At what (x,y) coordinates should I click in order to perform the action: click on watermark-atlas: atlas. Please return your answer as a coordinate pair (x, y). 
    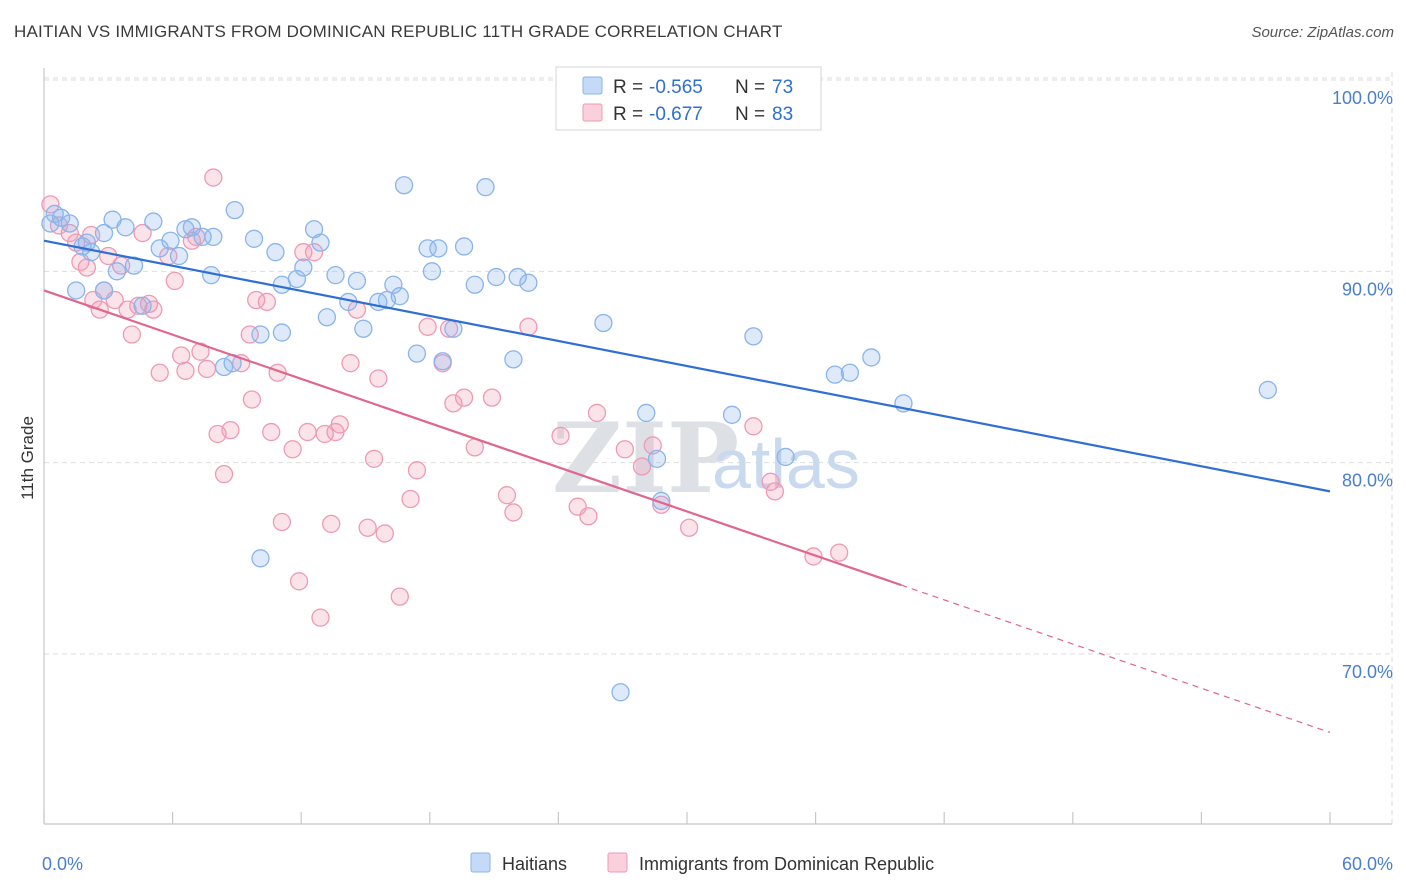
    Looking at the image, I should click on (786, 464).